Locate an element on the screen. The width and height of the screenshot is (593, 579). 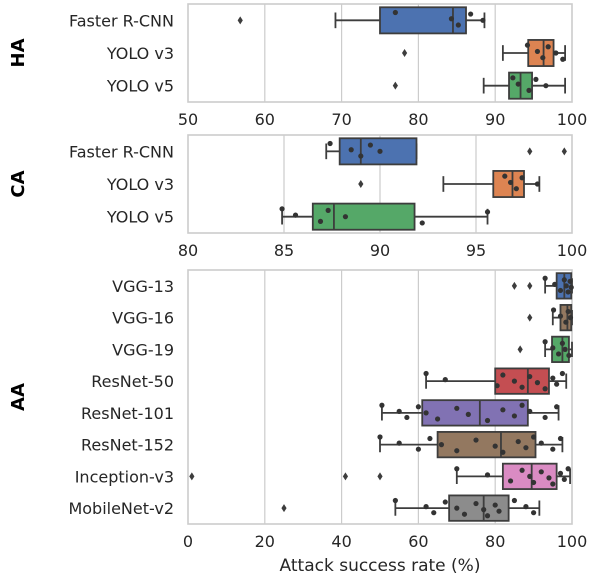
box-yolo-v3 is located at coordinates (449, 184).